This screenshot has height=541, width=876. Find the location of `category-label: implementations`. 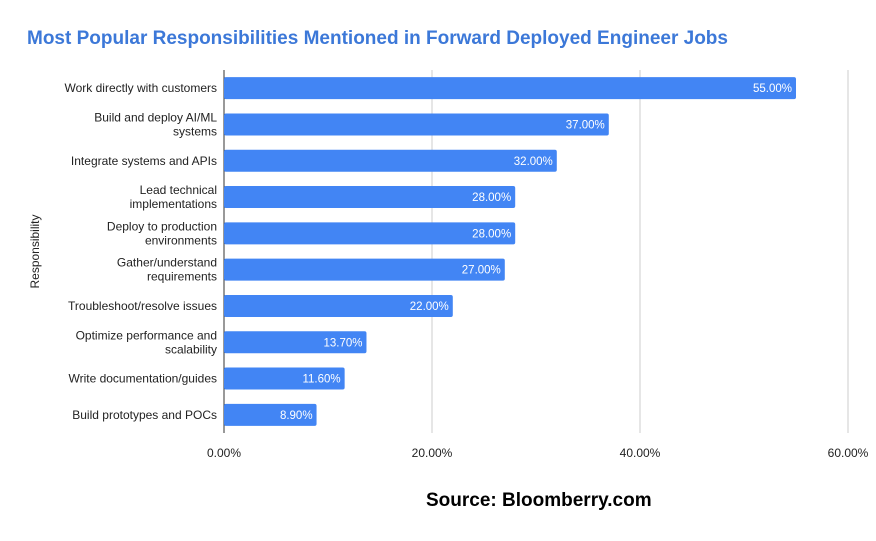

category-label: implementations is located at coordinates (173, 204).